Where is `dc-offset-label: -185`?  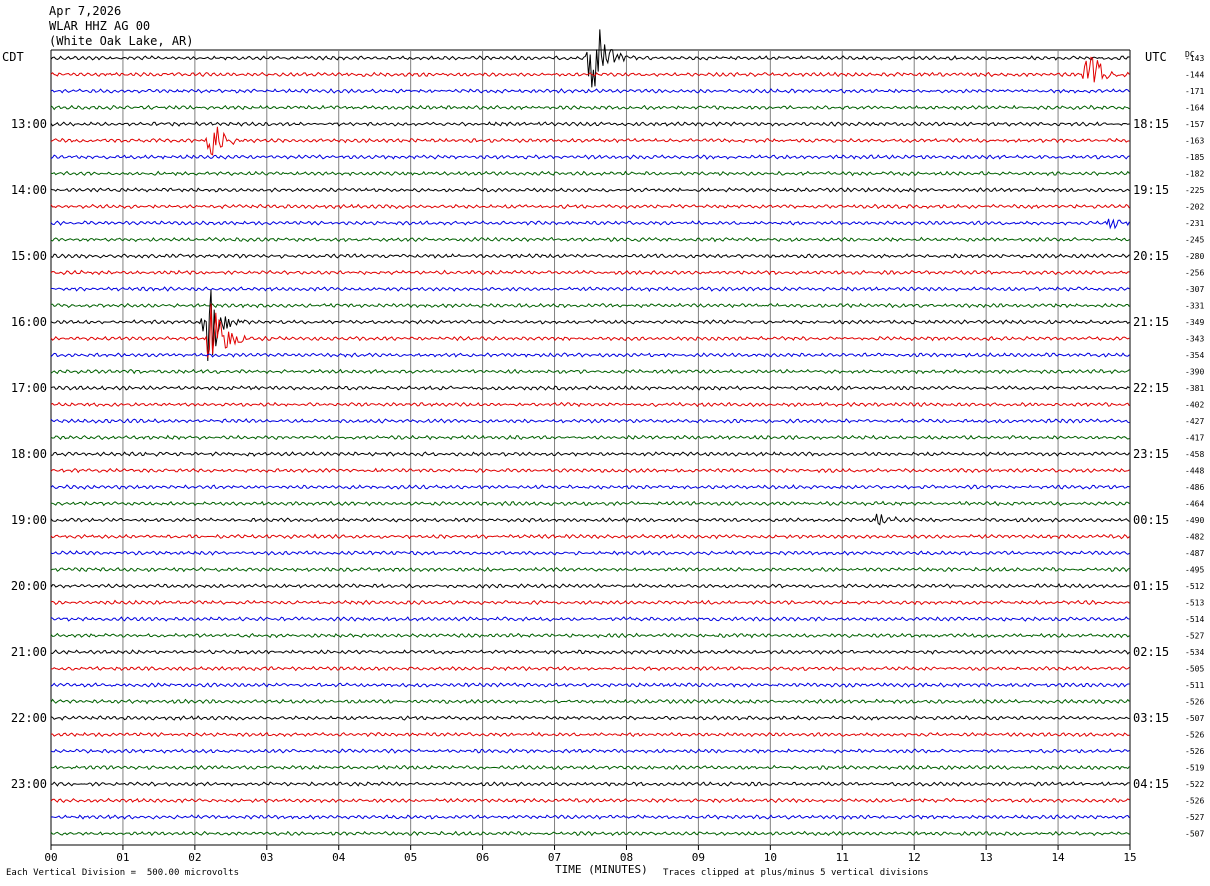
dc-offset-label: -185 is located at coordinates (1194, 157).